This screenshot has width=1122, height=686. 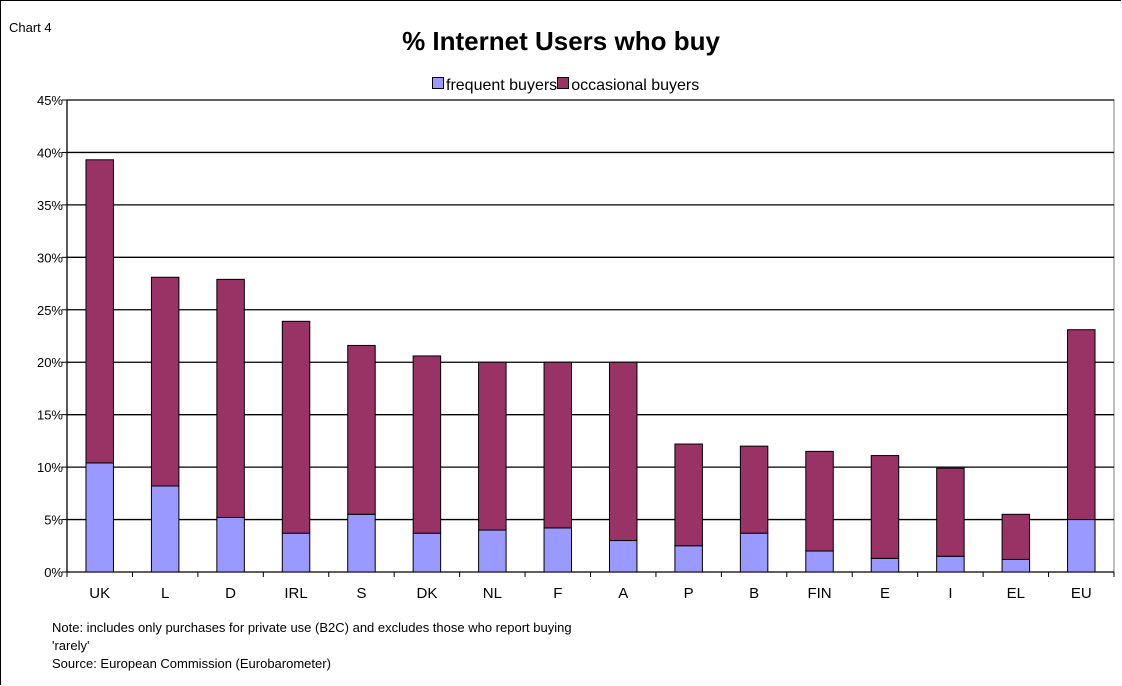 What do you see at coordinates (438, 83) in the screenshot?
I see `legend-swatch-frequent` at bounding box center [438, 83].